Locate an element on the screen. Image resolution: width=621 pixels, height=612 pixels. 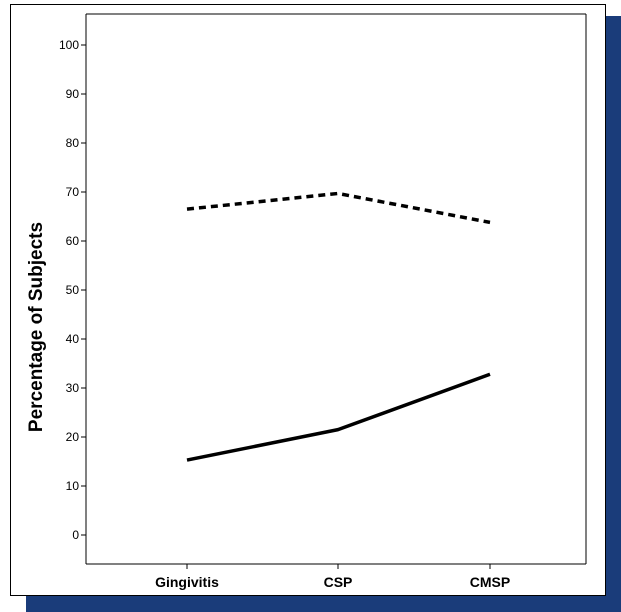
x-category-label: CSP is located at coordinates (338, 582).